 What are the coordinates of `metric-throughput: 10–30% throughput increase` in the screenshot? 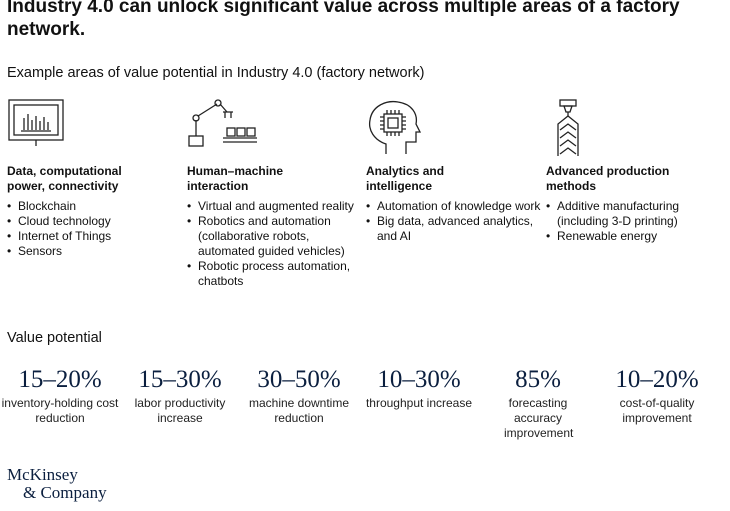 It's located at (419, 388).